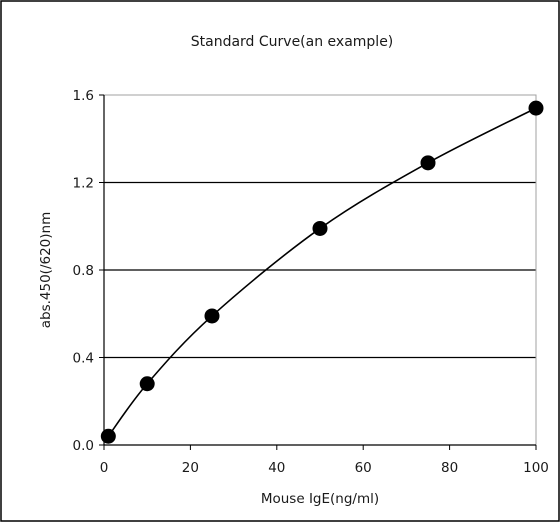 The height and width of the screenshot is (522, 560). I want to click on x-axis-label: Mouse IgE(ng/ml), so click(320, 499).